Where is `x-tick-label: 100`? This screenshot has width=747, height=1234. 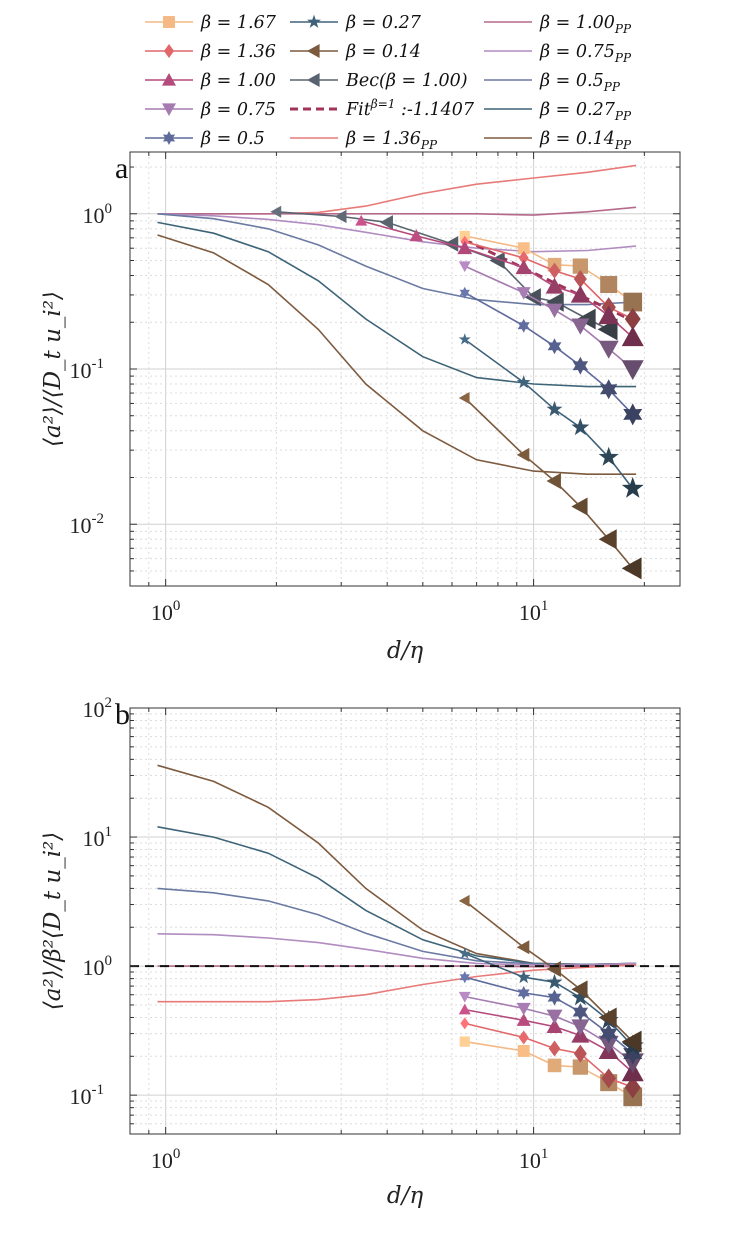 x-tick-label: 100 is located at coordinates (166, 611).